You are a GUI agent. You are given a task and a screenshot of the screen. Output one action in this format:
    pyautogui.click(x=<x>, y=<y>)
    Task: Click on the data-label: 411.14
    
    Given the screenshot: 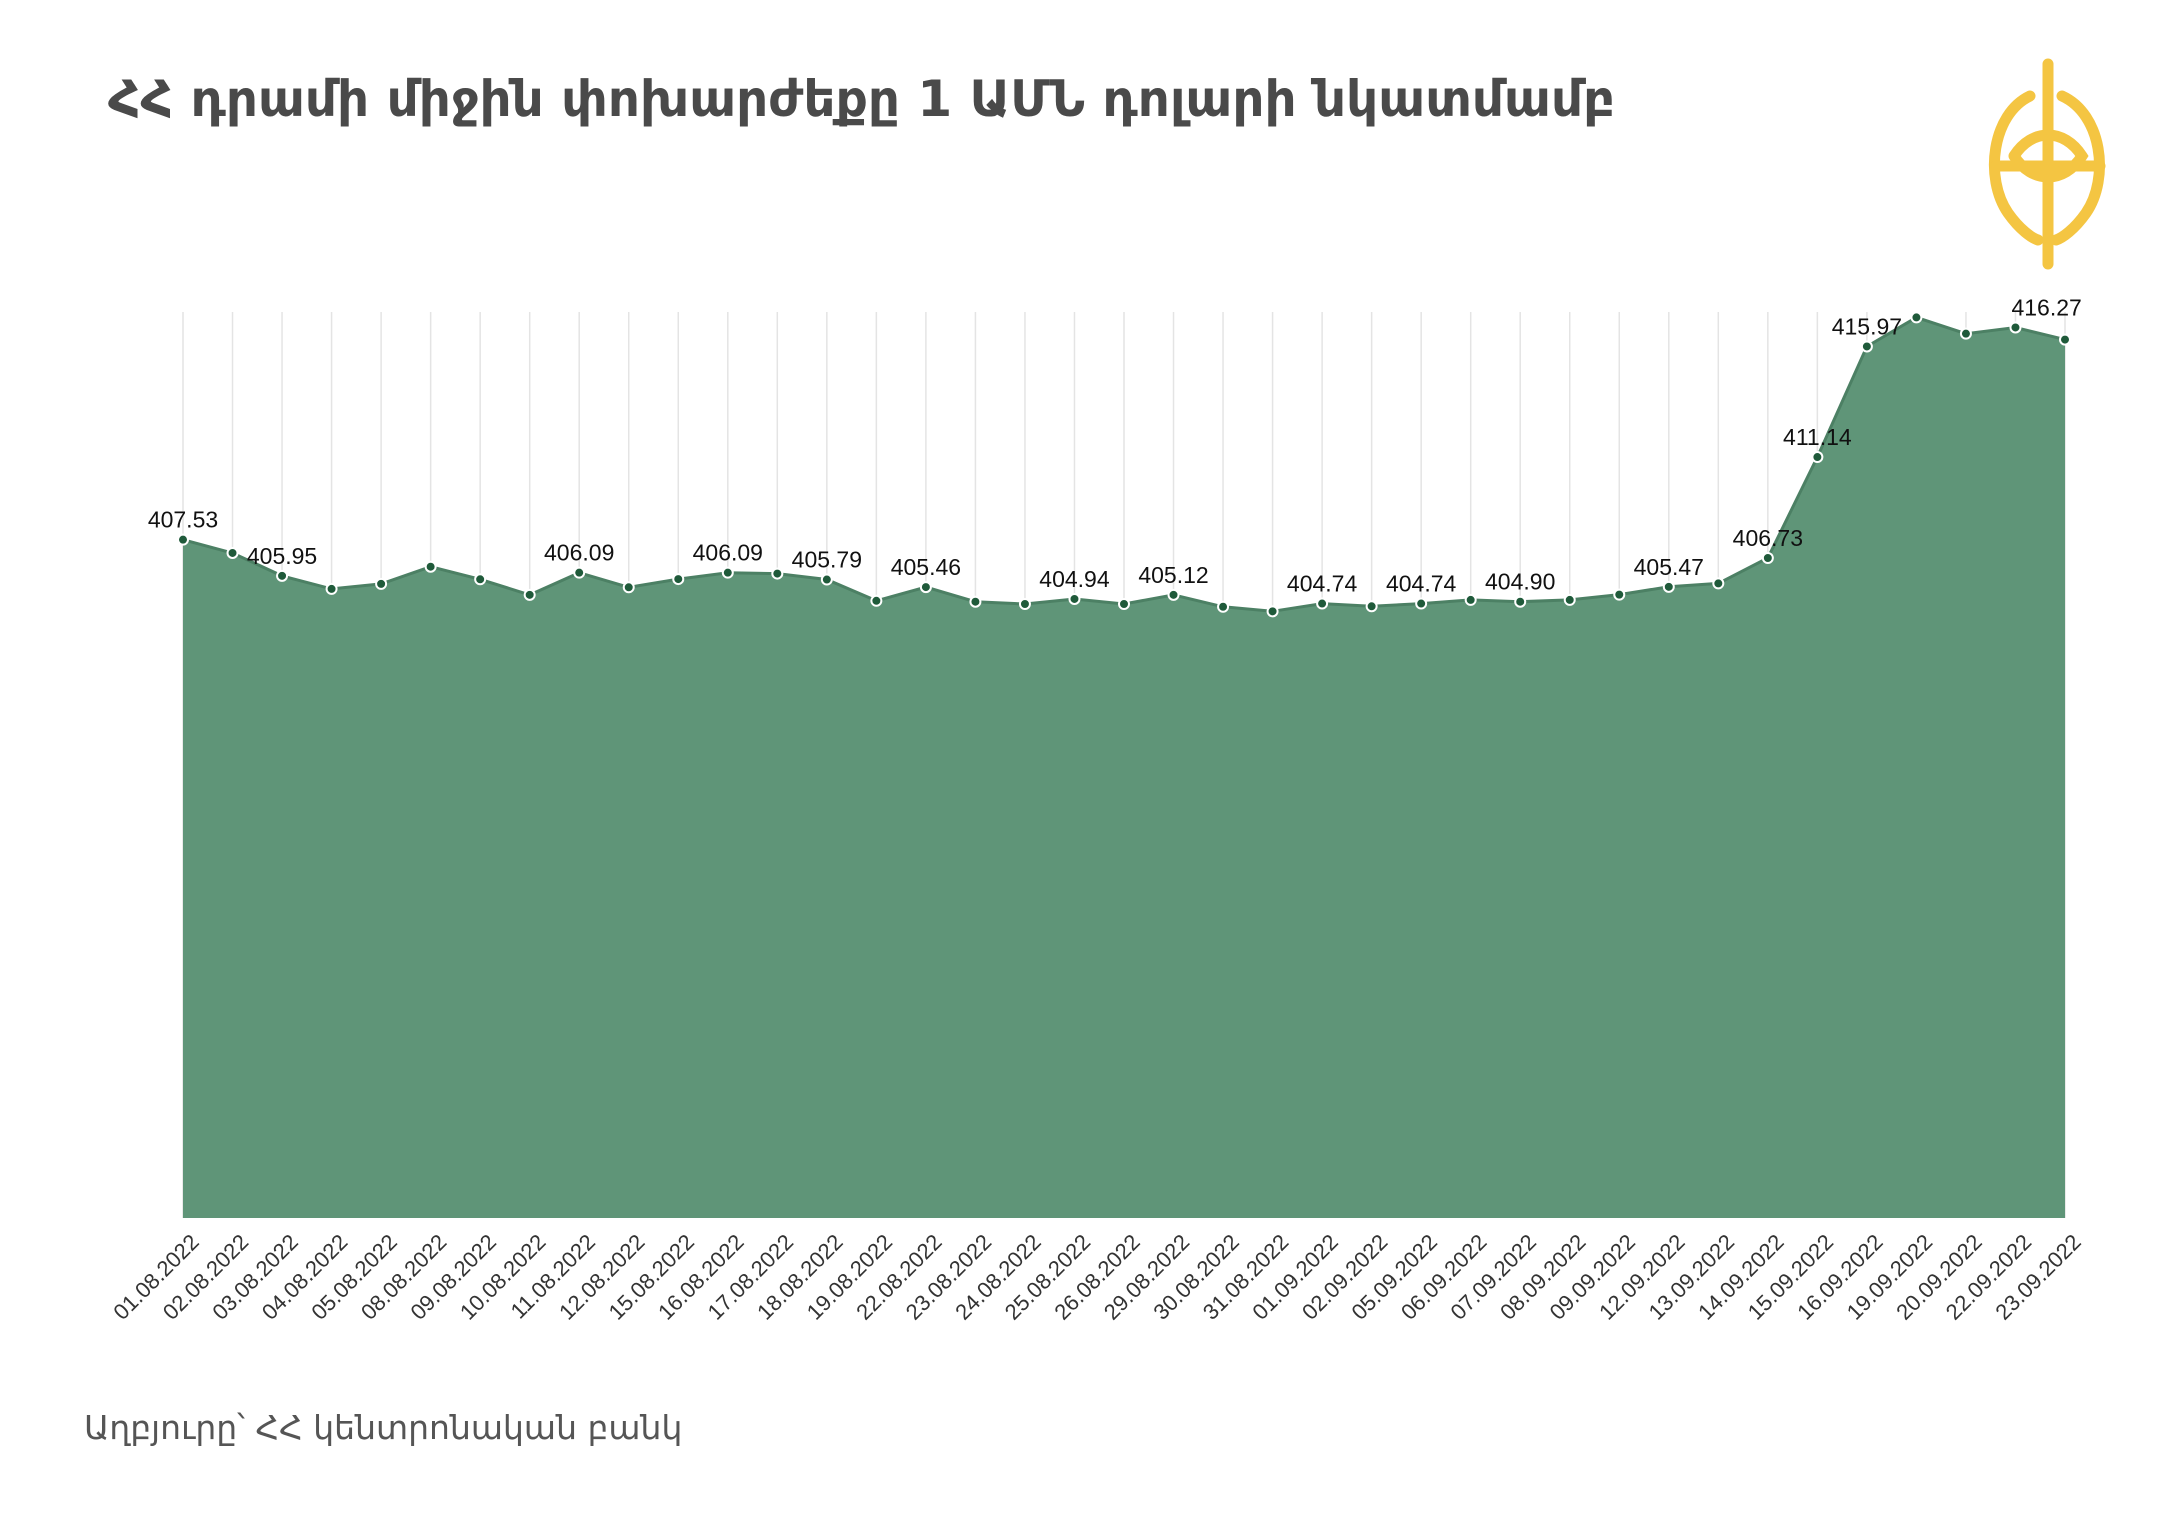 What is the action you would take?
    pyautogui.click(x=1817, y=437)
    